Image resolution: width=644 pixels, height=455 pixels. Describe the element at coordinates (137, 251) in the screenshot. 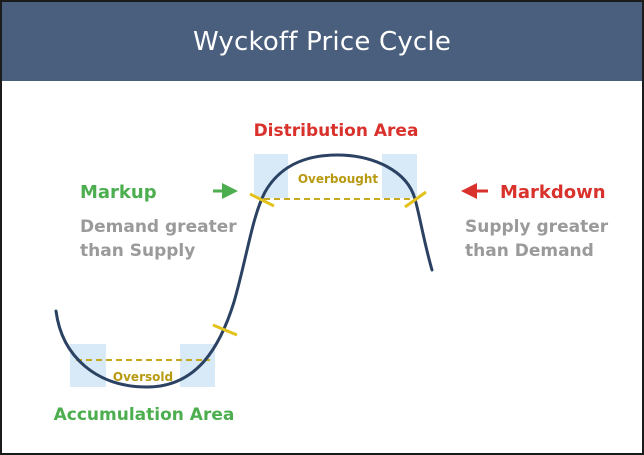

I see `markup-description-line2: than Supply` at that location.